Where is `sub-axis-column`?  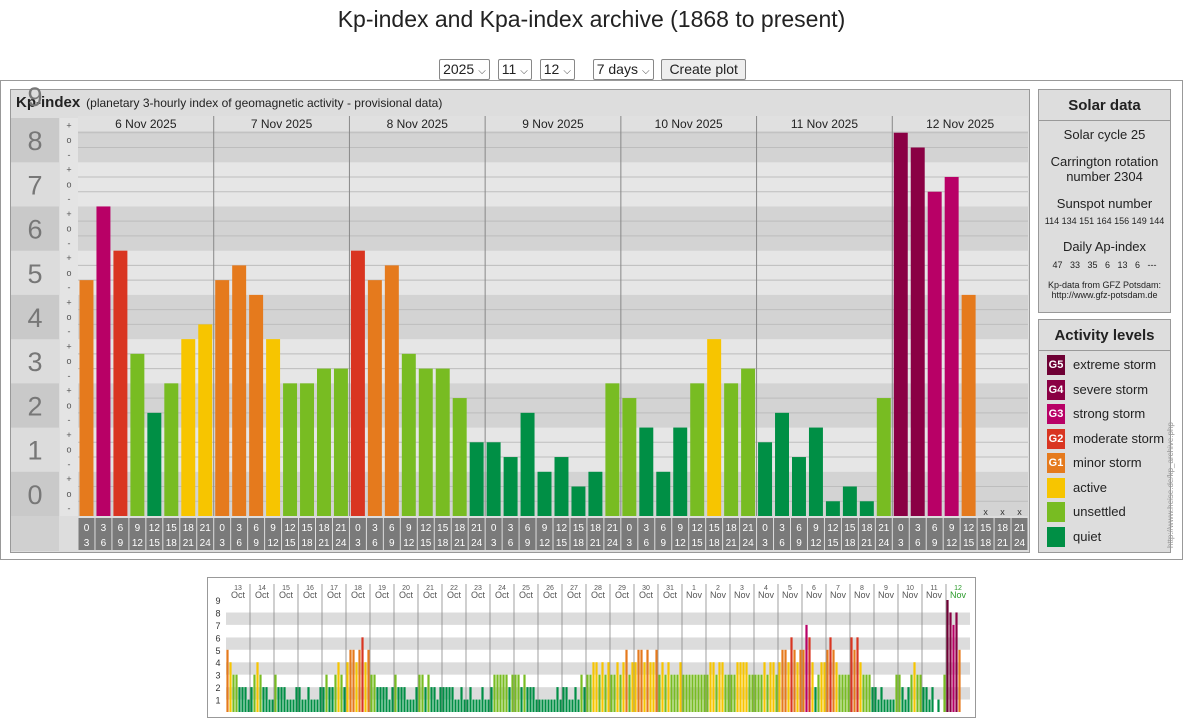 sub-axis-column is located at coordinates (69, 317).